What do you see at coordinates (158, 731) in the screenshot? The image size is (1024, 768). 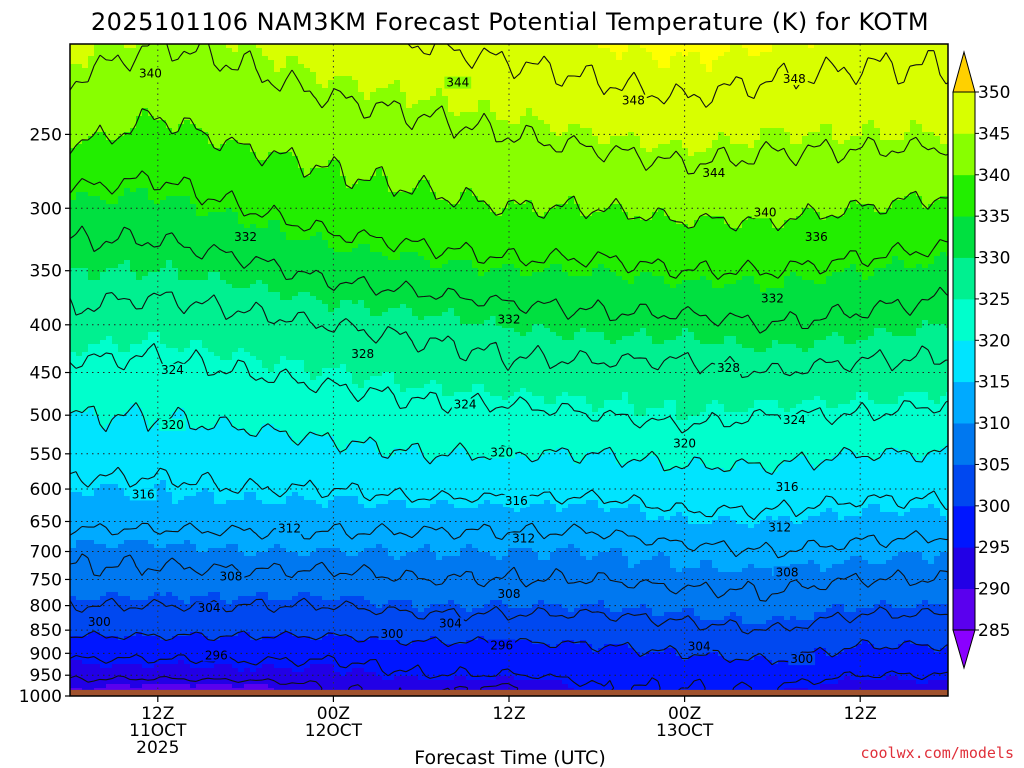 I see `x-tick-label: 11OCT` at bounding box center [158, 731].